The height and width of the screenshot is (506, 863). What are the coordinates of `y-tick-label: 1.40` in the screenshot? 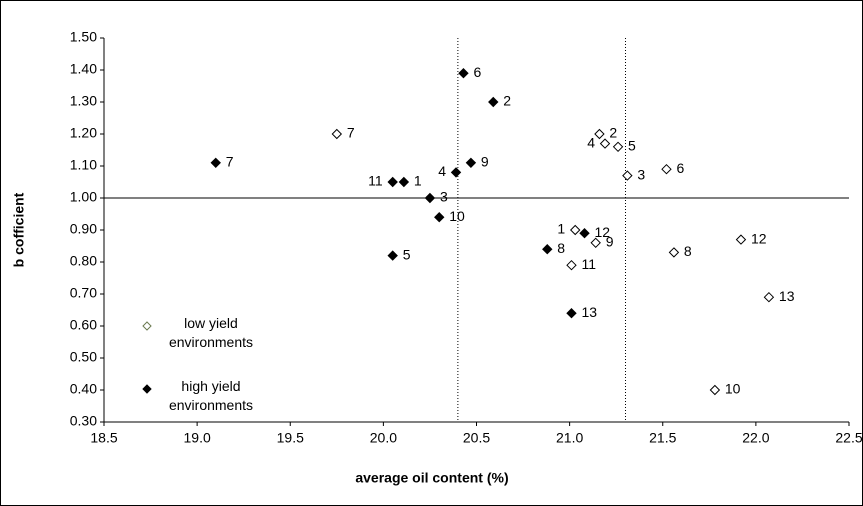 It's located at (83, 69).